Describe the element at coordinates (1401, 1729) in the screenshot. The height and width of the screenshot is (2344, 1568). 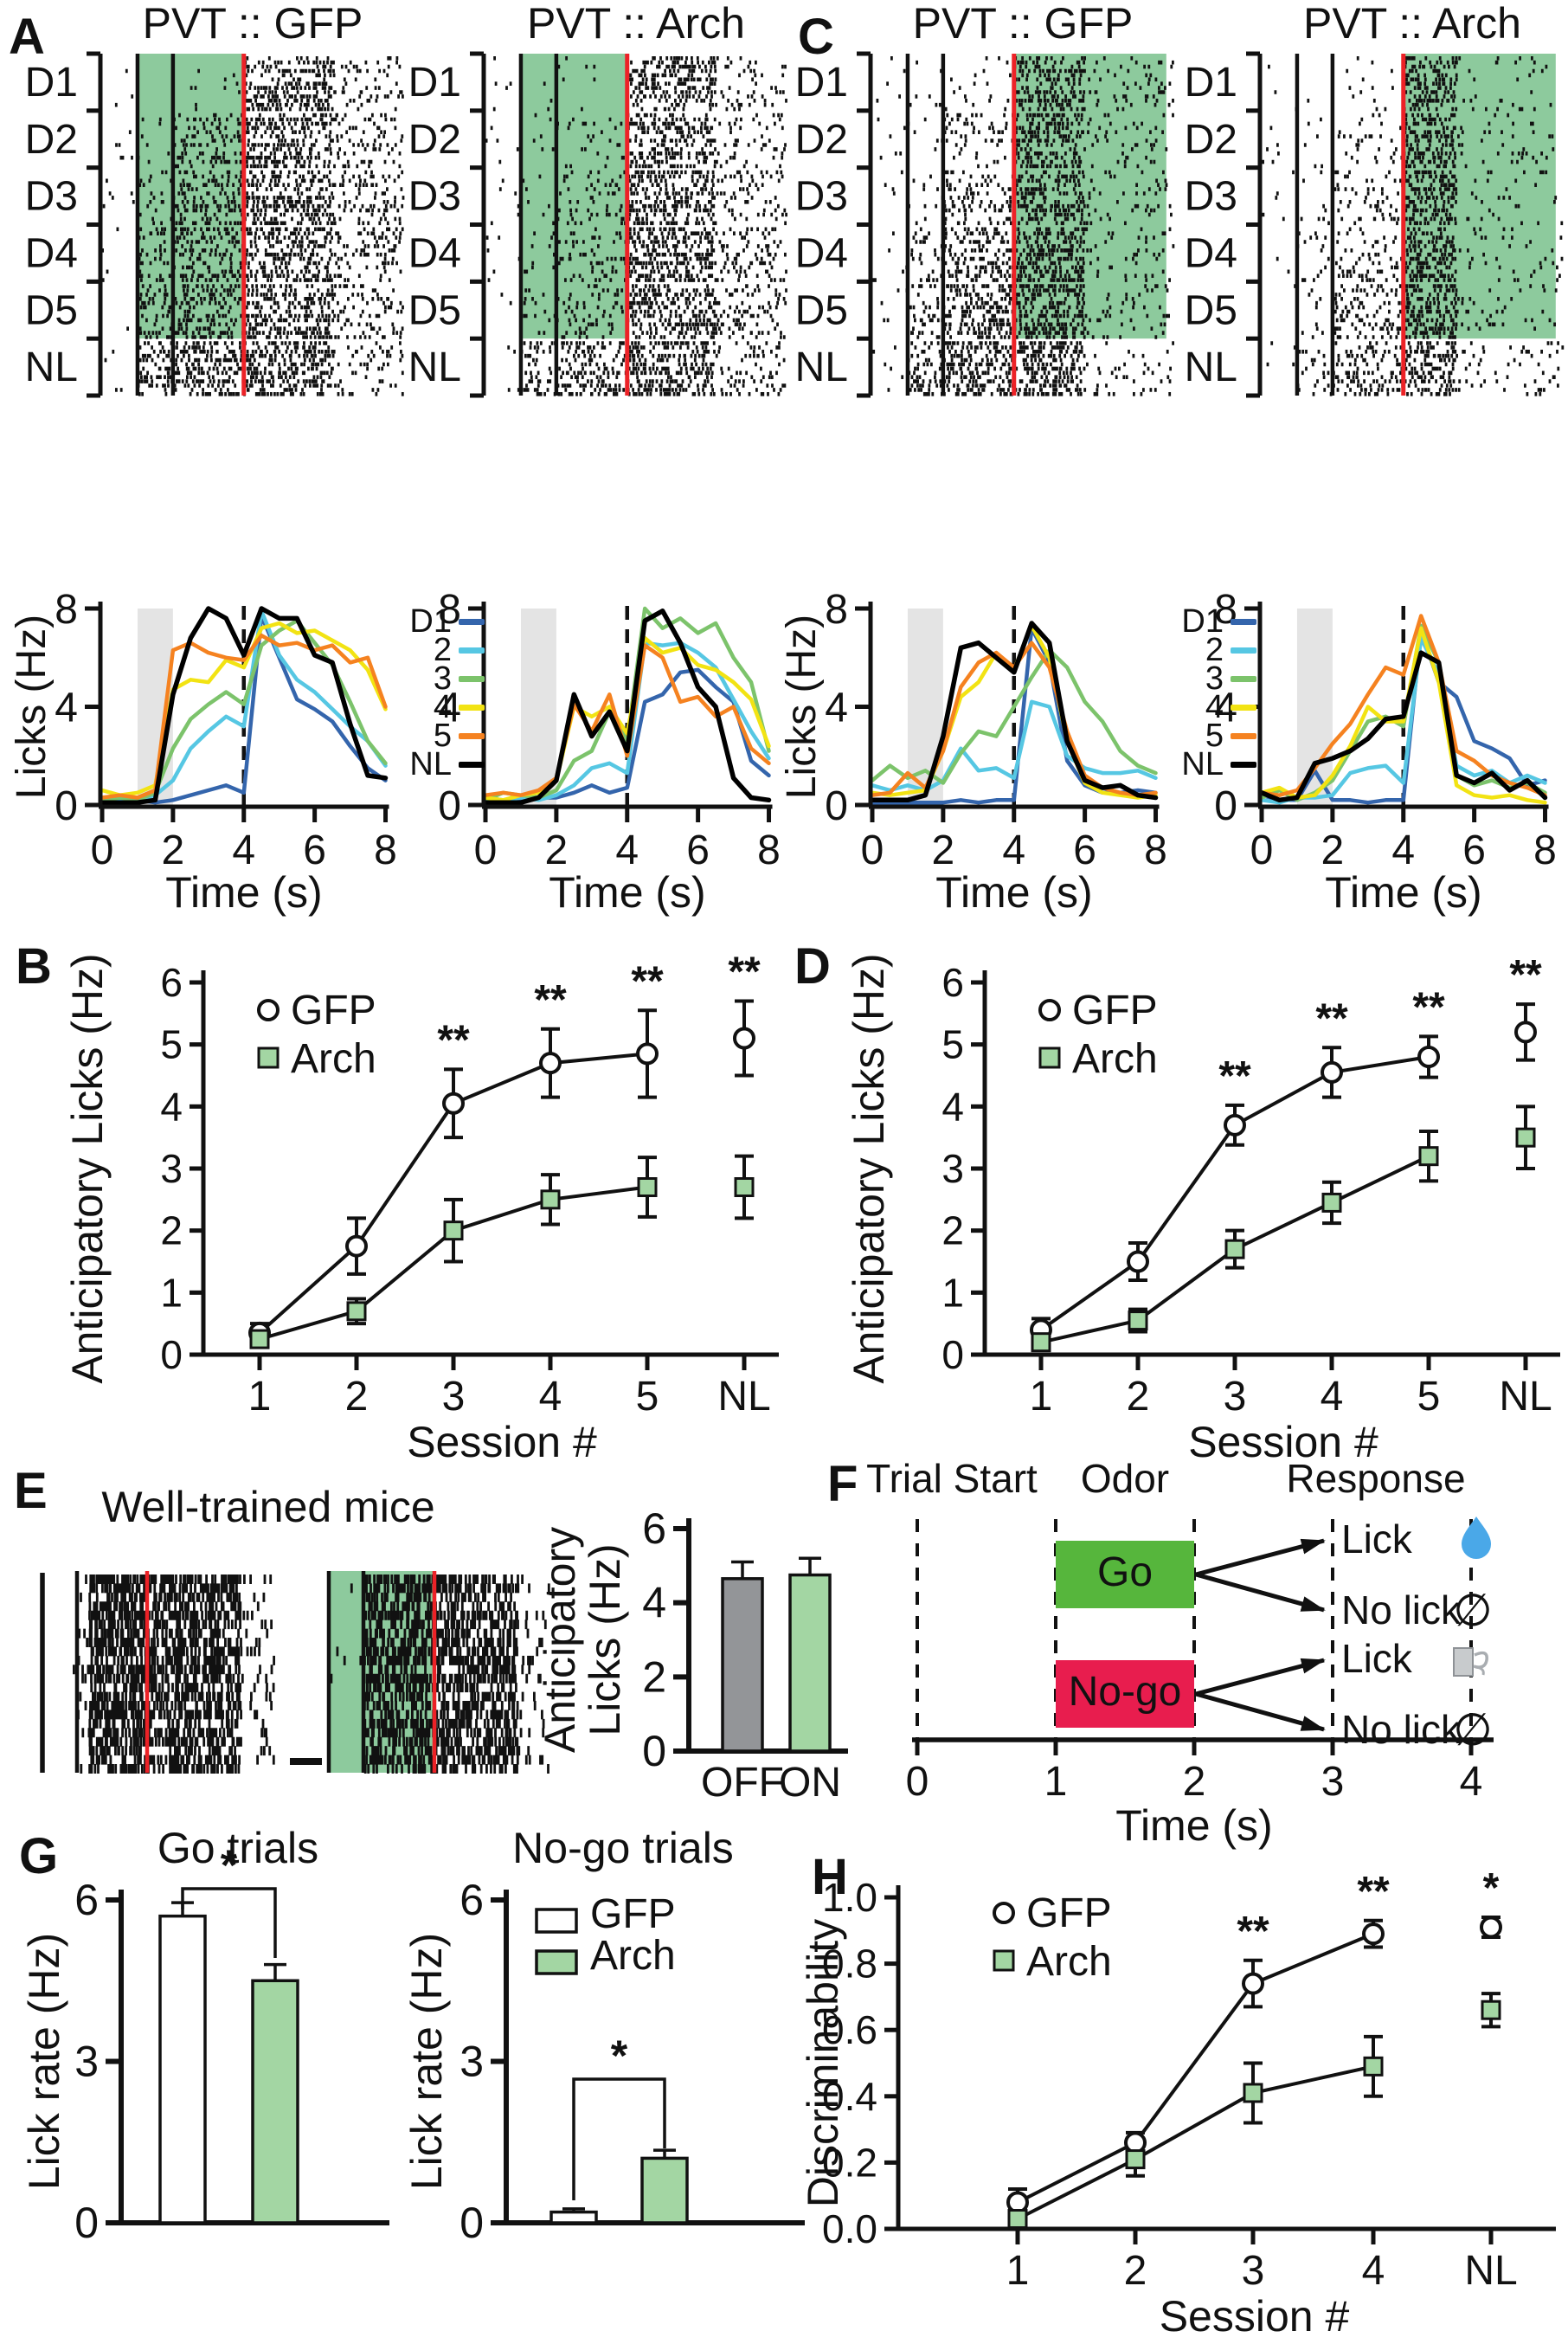
I see `nogo-no-lick-label: No lick` at that location.